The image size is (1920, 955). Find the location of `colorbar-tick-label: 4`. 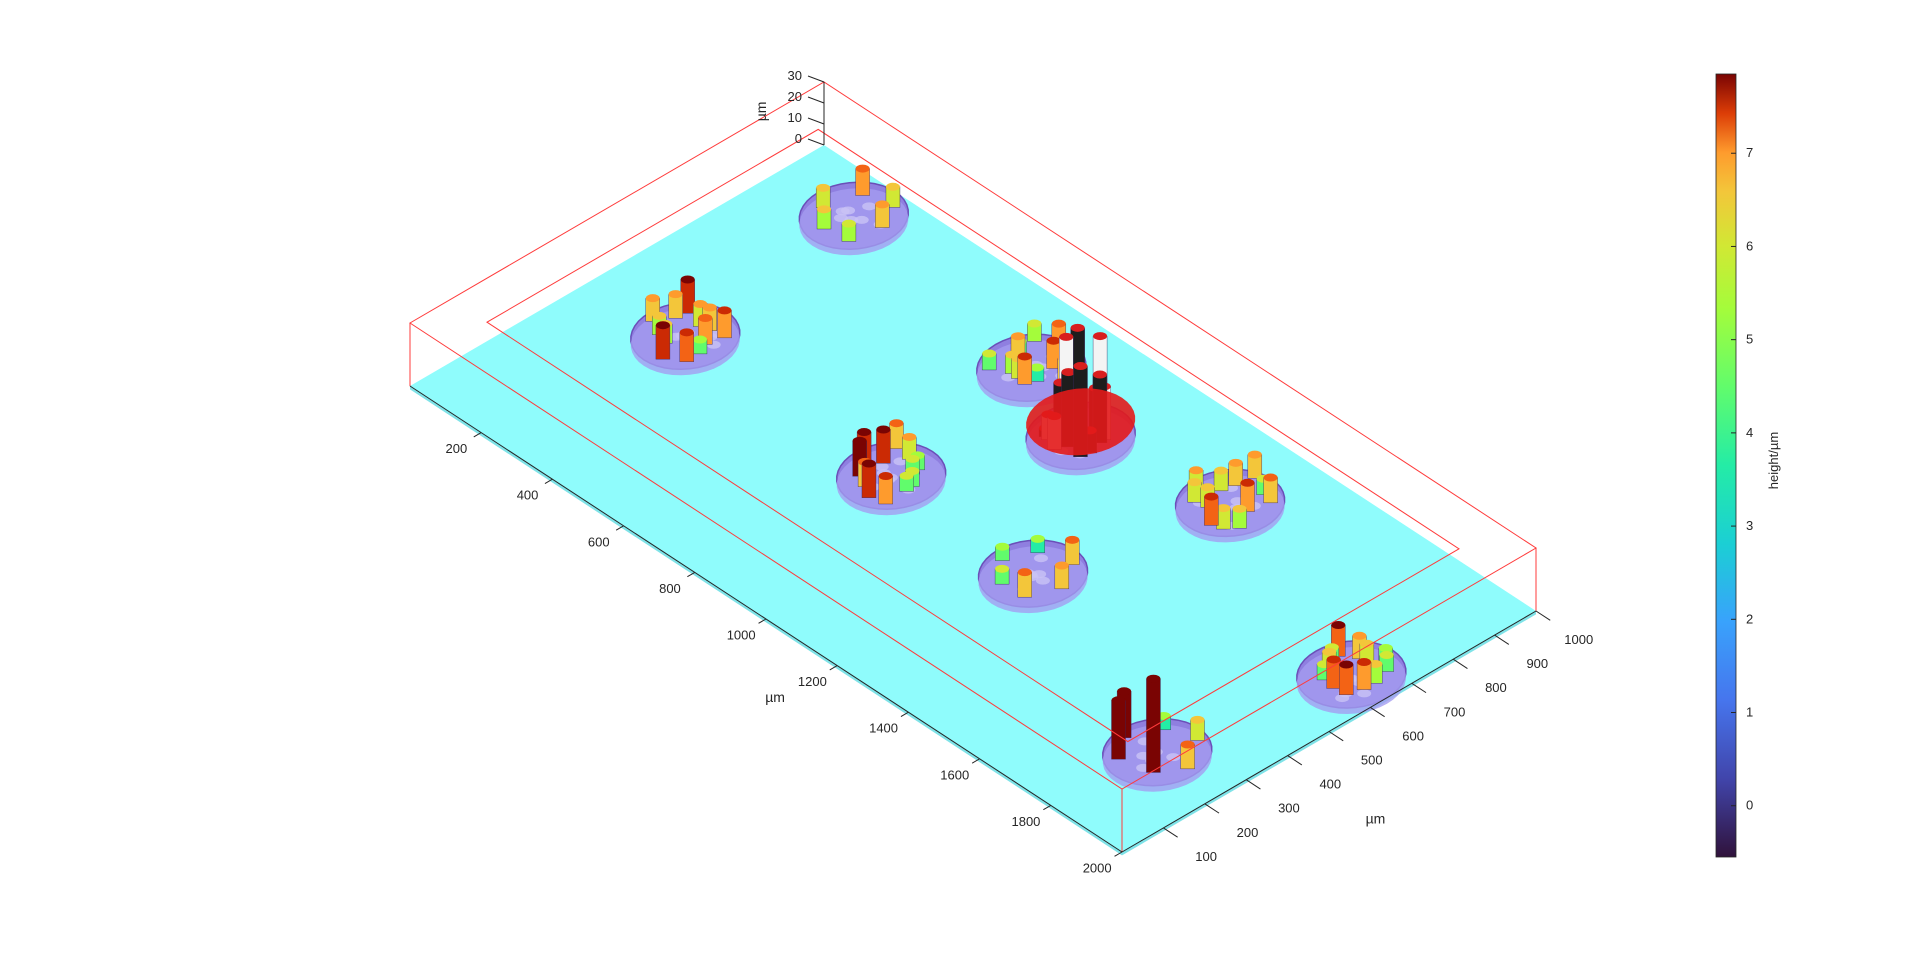

colorbar-tick-label: 4 is located at coordinates (1749, 432).